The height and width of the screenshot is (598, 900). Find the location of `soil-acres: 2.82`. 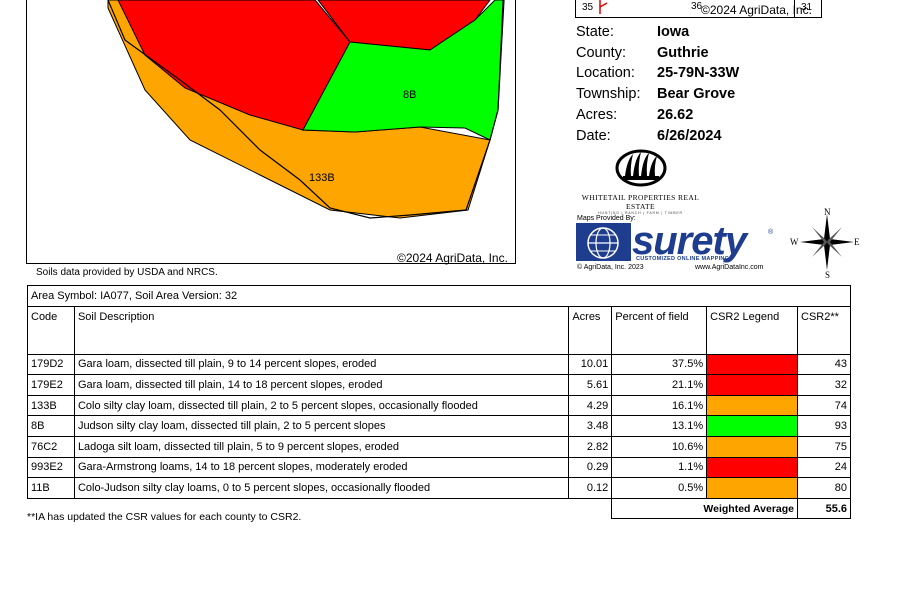

soil-acres: 2.82 is located at coordinates (590, 446).